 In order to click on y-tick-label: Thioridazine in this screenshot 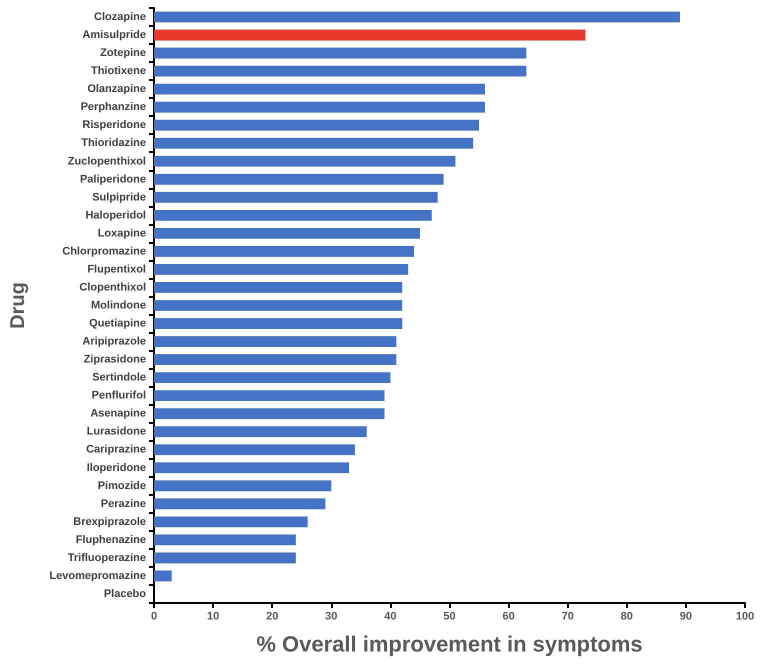, I will do `click(113, 143)`.